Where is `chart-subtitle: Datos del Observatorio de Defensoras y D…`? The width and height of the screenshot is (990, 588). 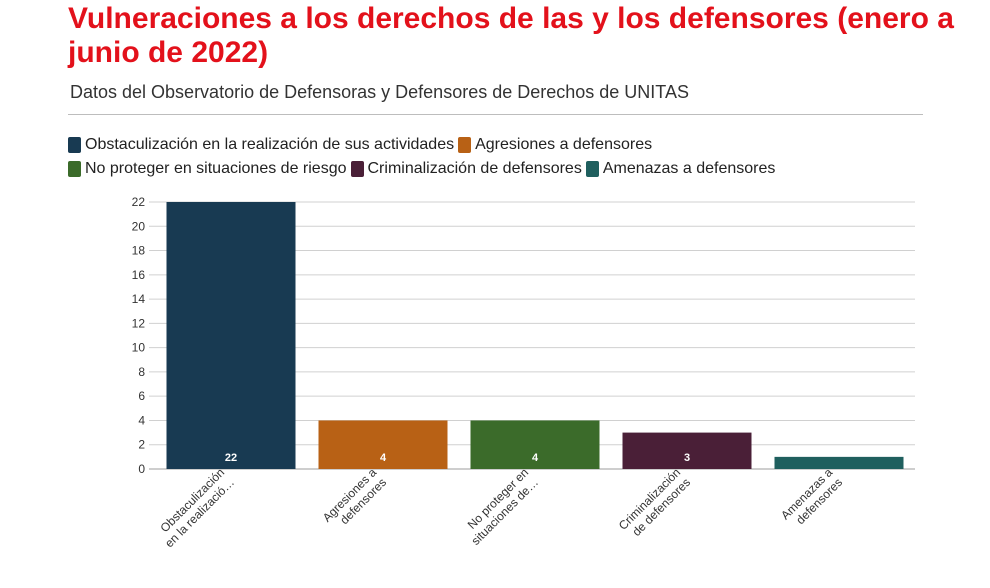
chart-subtitle: Datos del Observatorio de Defensoras y D… is located at coordinates (379, 92).